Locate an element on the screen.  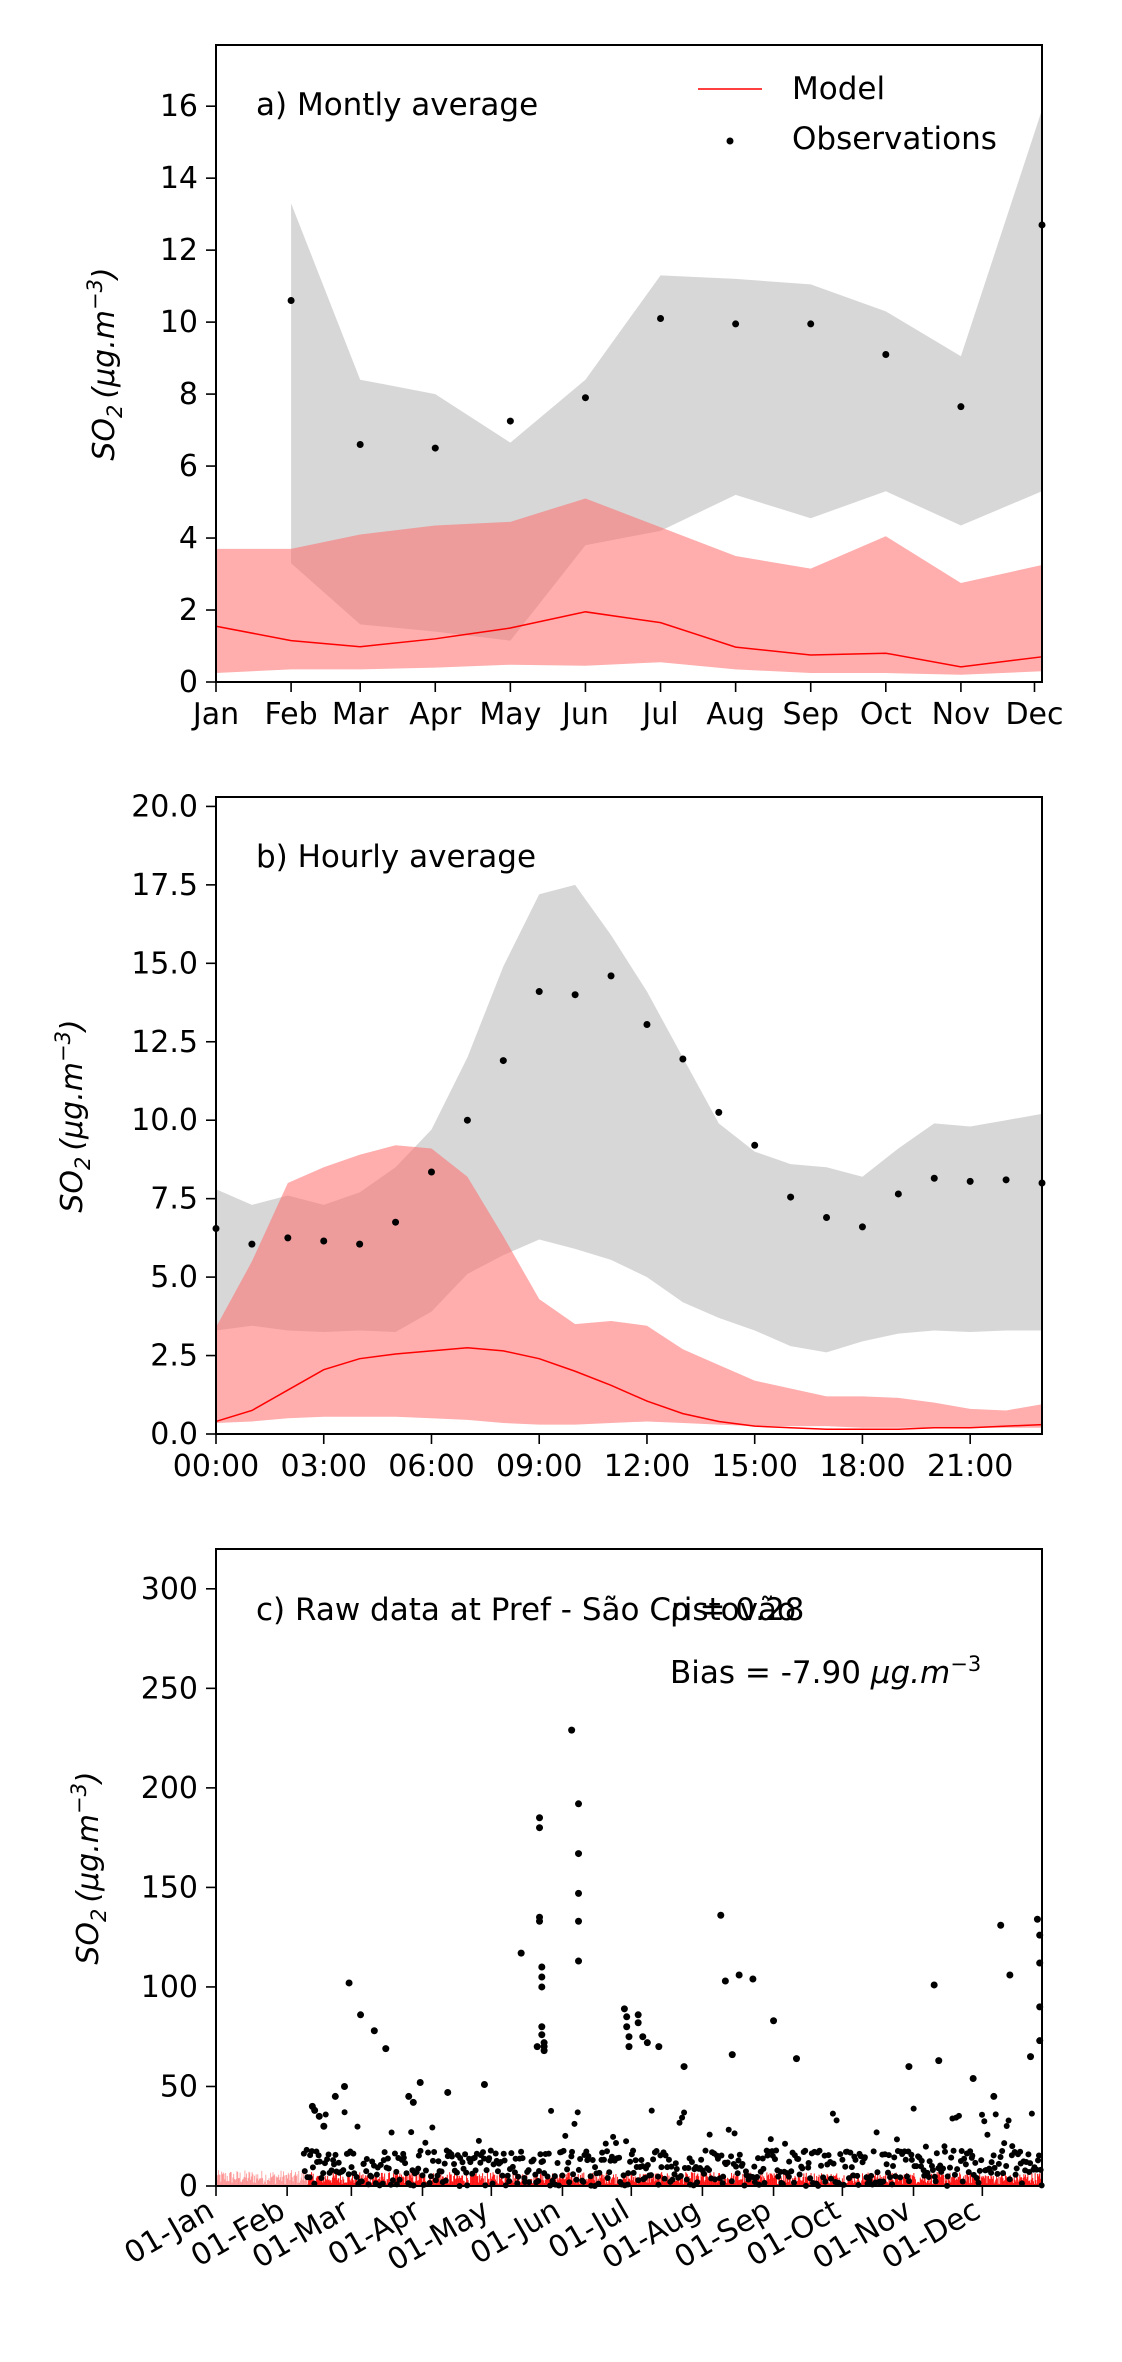
y-tick-label: 7.5 is located at coordinates (174, 1199).